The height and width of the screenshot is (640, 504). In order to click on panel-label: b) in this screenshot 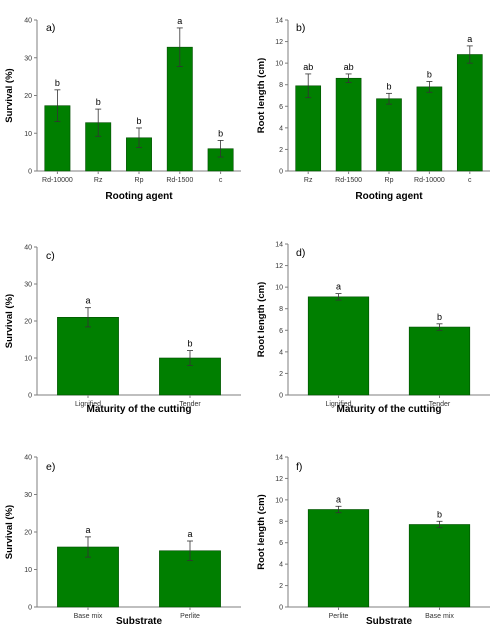, I will do `click(300, 28)`.